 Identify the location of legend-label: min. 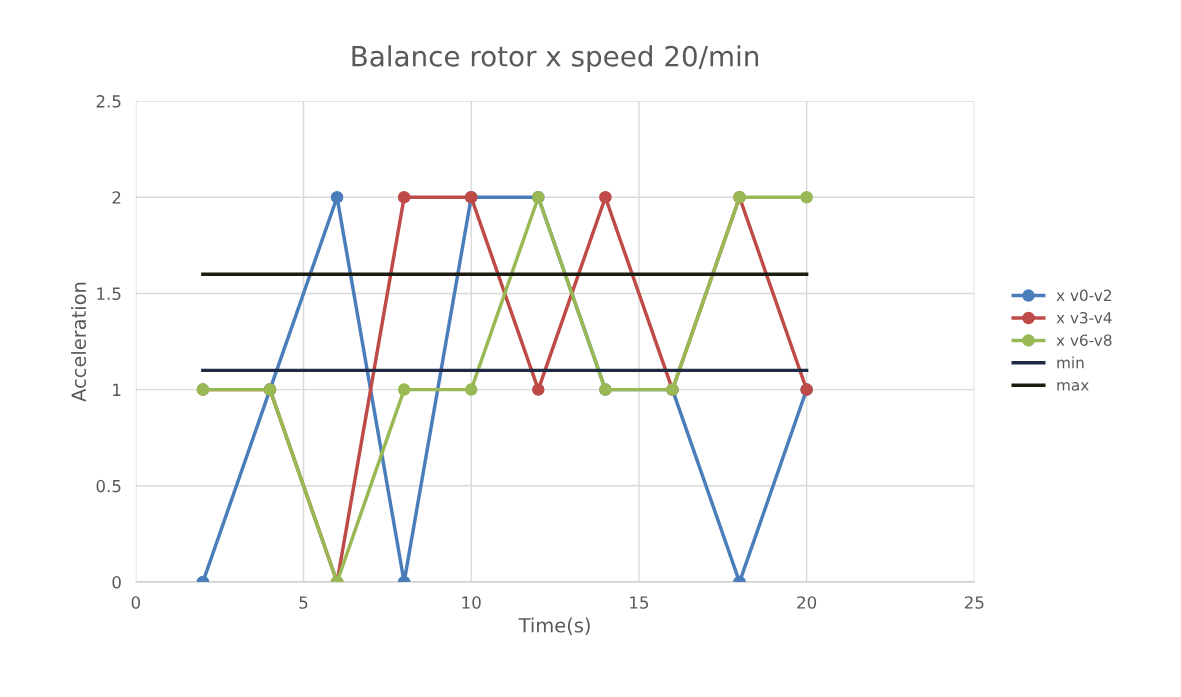
(1070, 362).